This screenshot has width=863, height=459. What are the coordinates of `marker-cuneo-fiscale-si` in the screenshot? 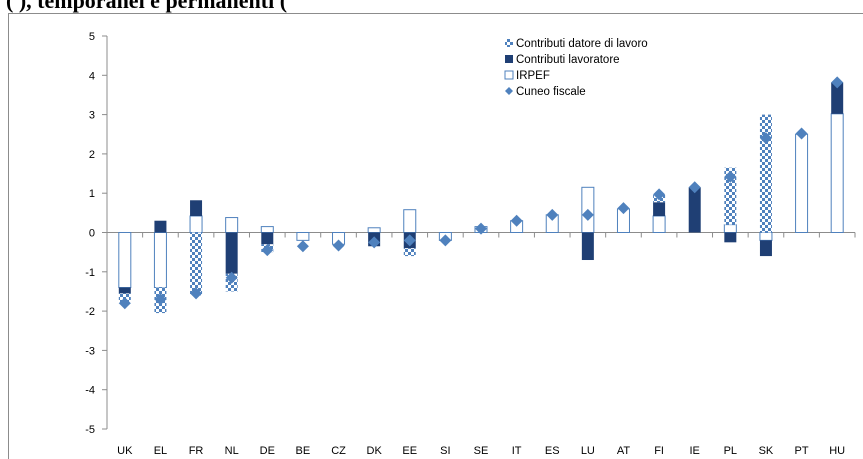 It's located at (445, 240).